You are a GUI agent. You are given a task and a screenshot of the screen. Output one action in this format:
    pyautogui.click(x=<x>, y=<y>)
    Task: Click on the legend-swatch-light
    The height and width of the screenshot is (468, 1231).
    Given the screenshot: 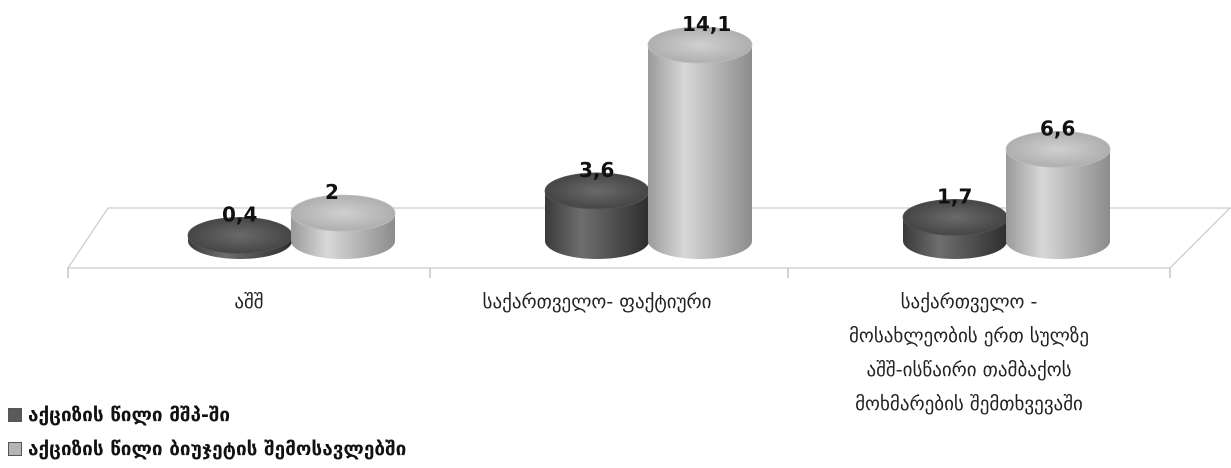 What is the action you would take?
    pyautogui.click(x=15, y=449)
    